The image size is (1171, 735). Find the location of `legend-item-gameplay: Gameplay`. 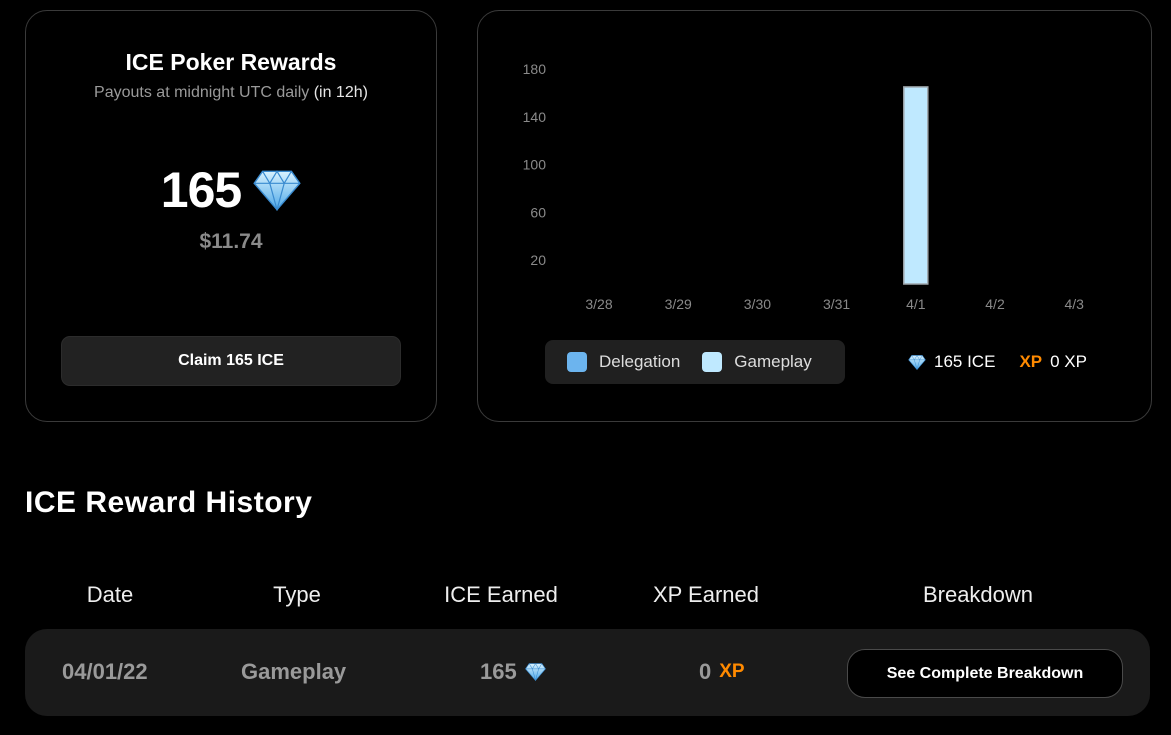

legend-item-gameplay: Gameplay is located at coordinates (757, 362).